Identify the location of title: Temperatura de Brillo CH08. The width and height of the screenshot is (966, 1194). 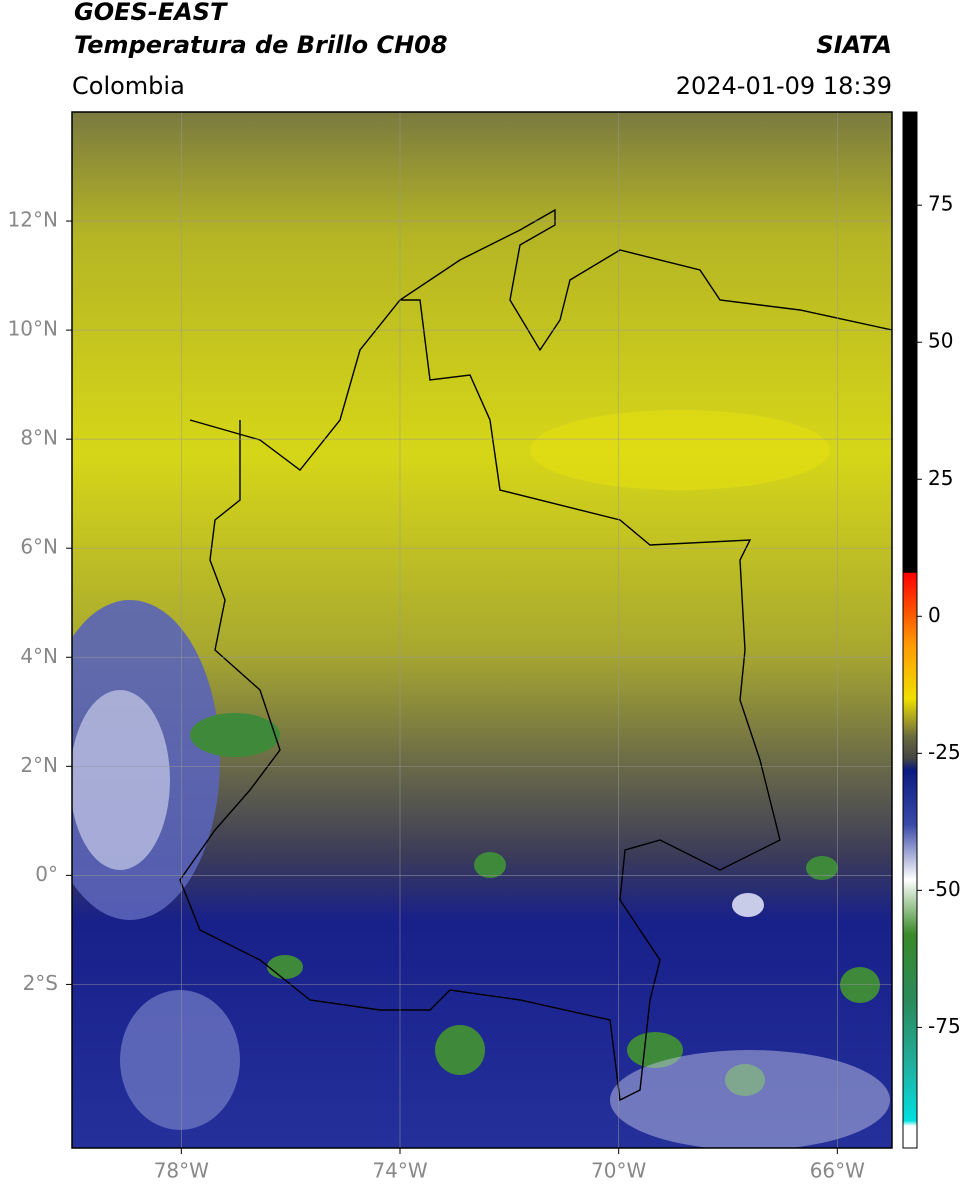
(261, 45).